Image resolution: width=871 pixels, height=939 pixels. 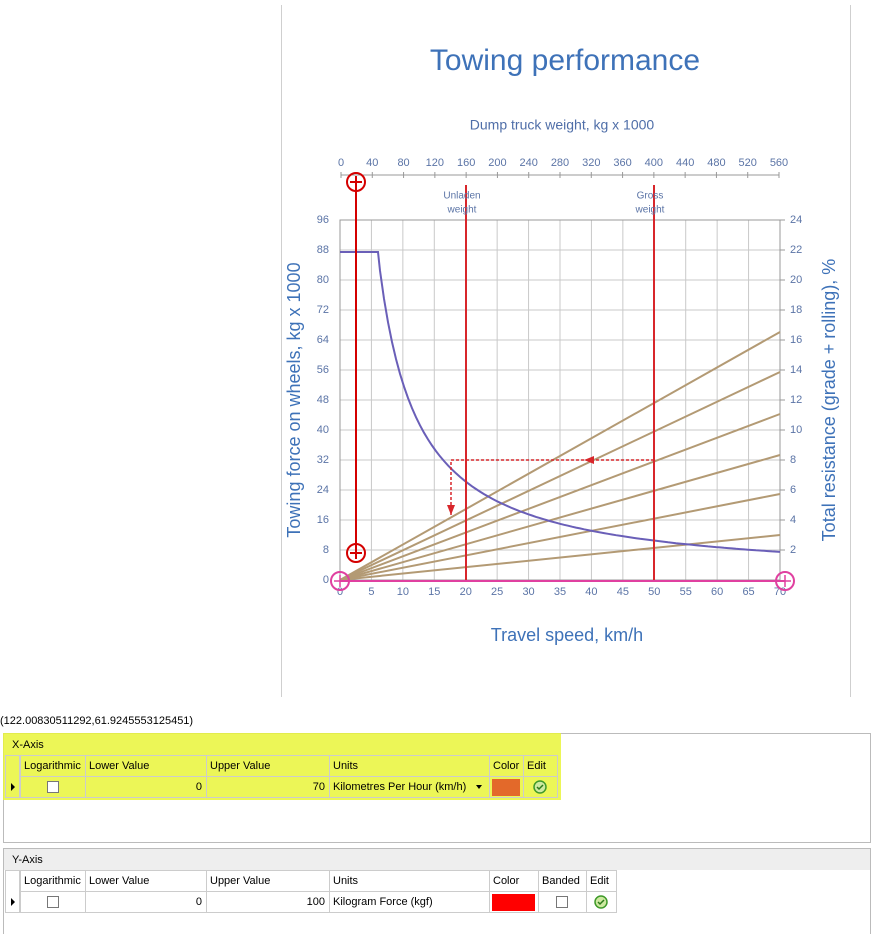 What do you see at coordinates (650, 196) in the screenshot?
I see `annotation: Gross` at bounding box center [650, 196].